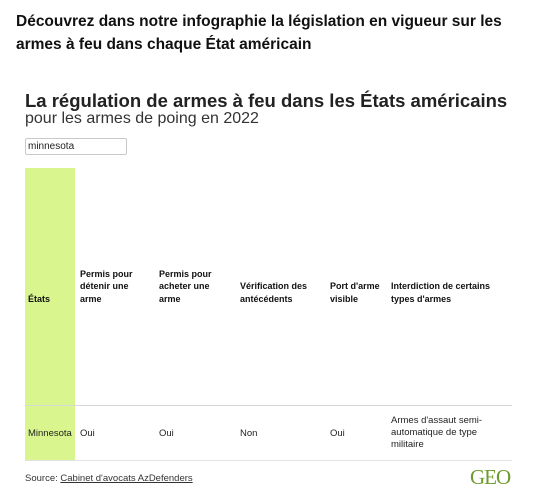 The width and height of the screenshot is (543, 499). What do you see at coordinates (76, 146) in the screenshot?
I see `state-search-input` at bounding box center [76, 146].